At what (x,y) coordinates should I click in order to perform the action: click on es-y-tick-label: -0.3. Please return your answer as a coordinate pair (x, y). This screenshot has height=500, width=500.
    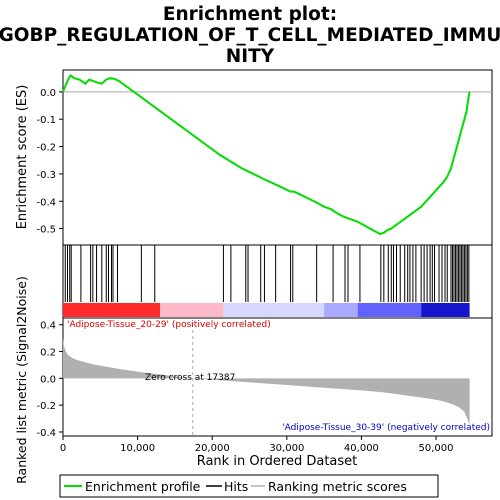
    Looking at the image, I should click on (46, 175).